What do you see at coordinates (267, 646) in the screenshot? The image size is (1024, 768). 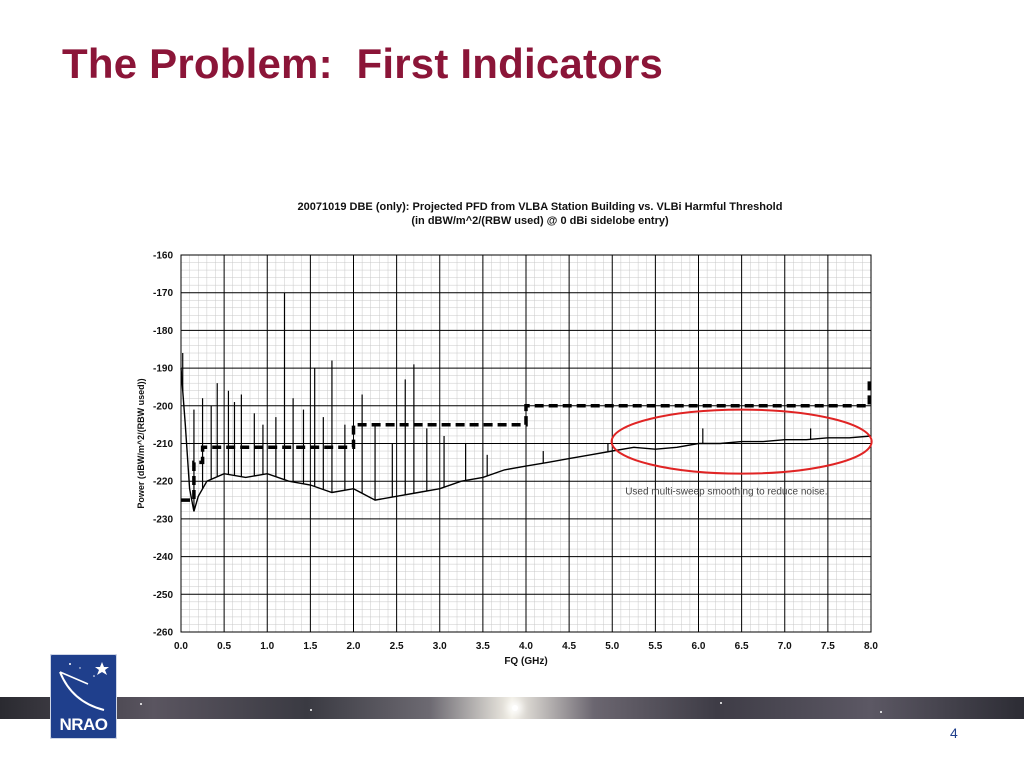 I see `x-tick-label: 1.0` at bounding box center [267, 646].